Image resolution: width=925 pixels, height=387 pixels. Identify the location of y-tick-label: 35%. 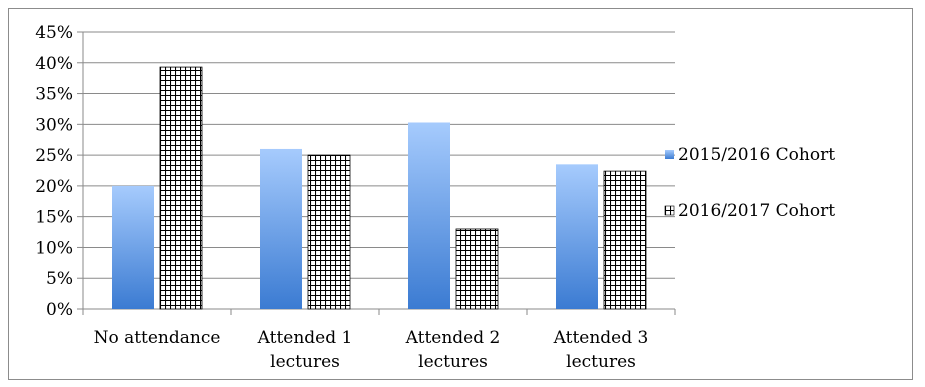
(54, 95).